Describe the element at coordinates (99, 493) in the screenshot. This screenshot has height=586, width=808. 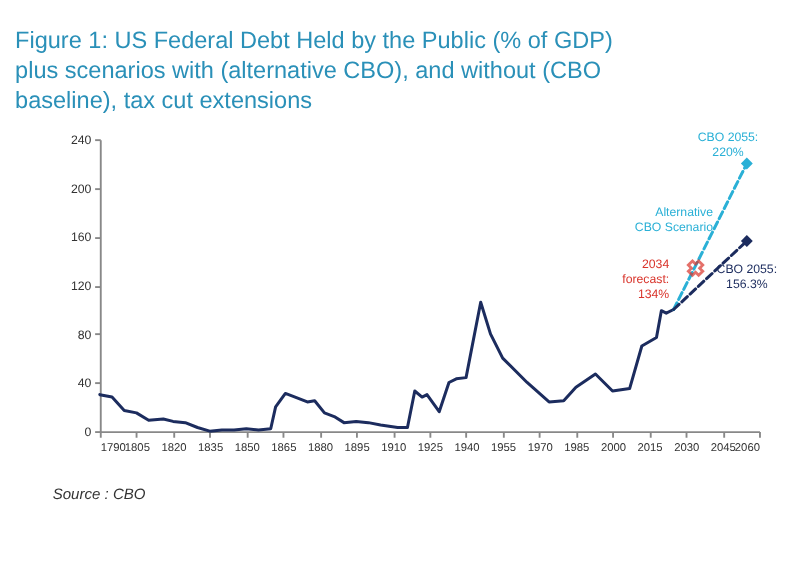
I see `source-note: Source : CBO` at that location.